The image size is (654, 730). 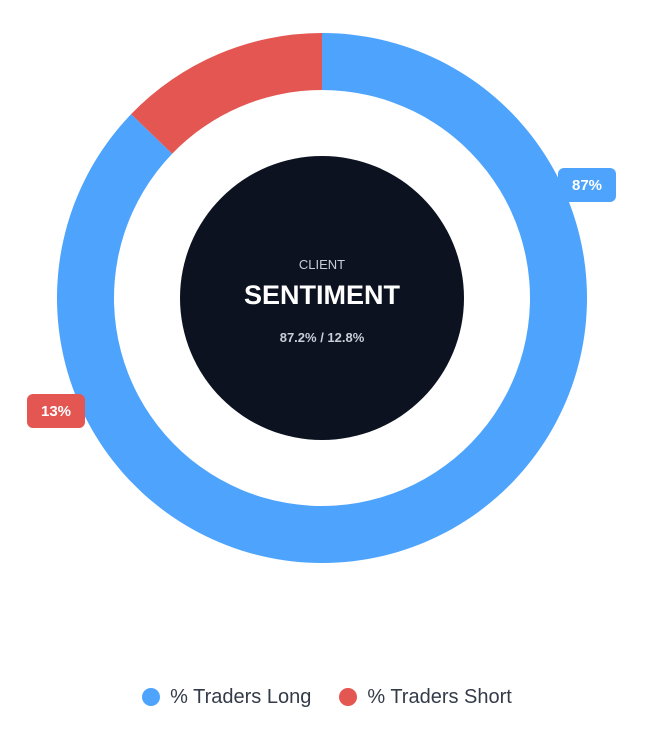 What do you see at coordinates (241, 696) in the screenshot?
I see `legend-label-long: % Traders Long` at bounding box center [241, 696].